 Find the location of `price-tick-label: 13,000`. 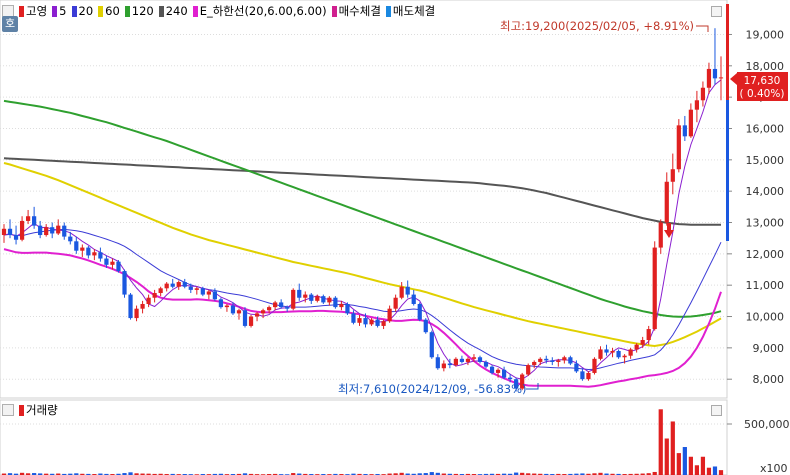

price-tick-label: 13,000 is located at coordinates (765, 223).